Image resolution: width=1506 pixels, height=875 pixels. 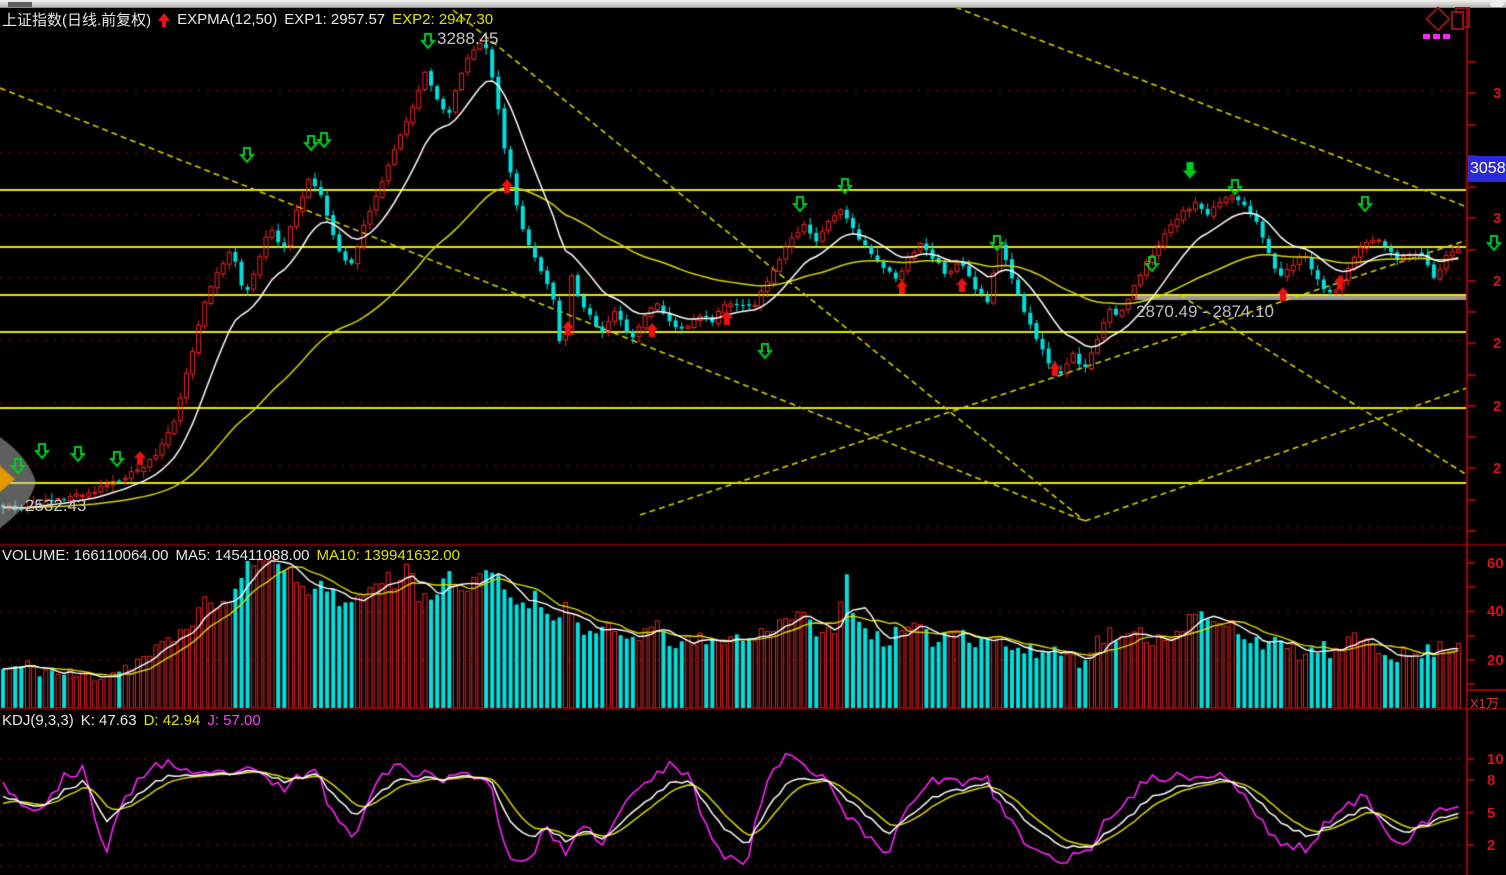 What do you see at coordinates (1495, 611) in the screenshot?
I see `volume-axis-label: 40` at bounding box center [1495, 611].